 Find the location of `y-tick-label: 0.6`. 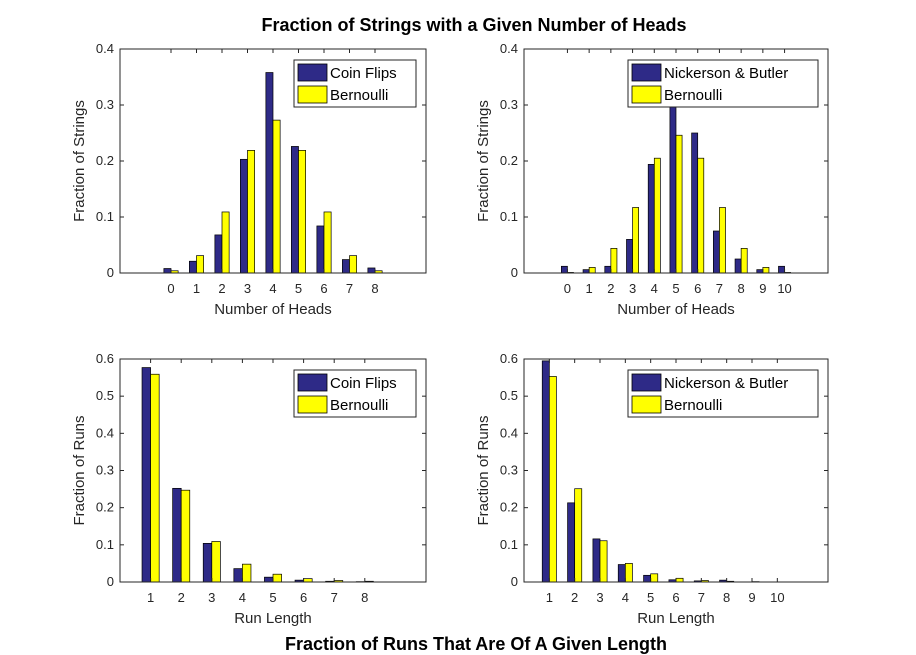

y-tick-label: 0.6 is located at coordinates (509, 358).